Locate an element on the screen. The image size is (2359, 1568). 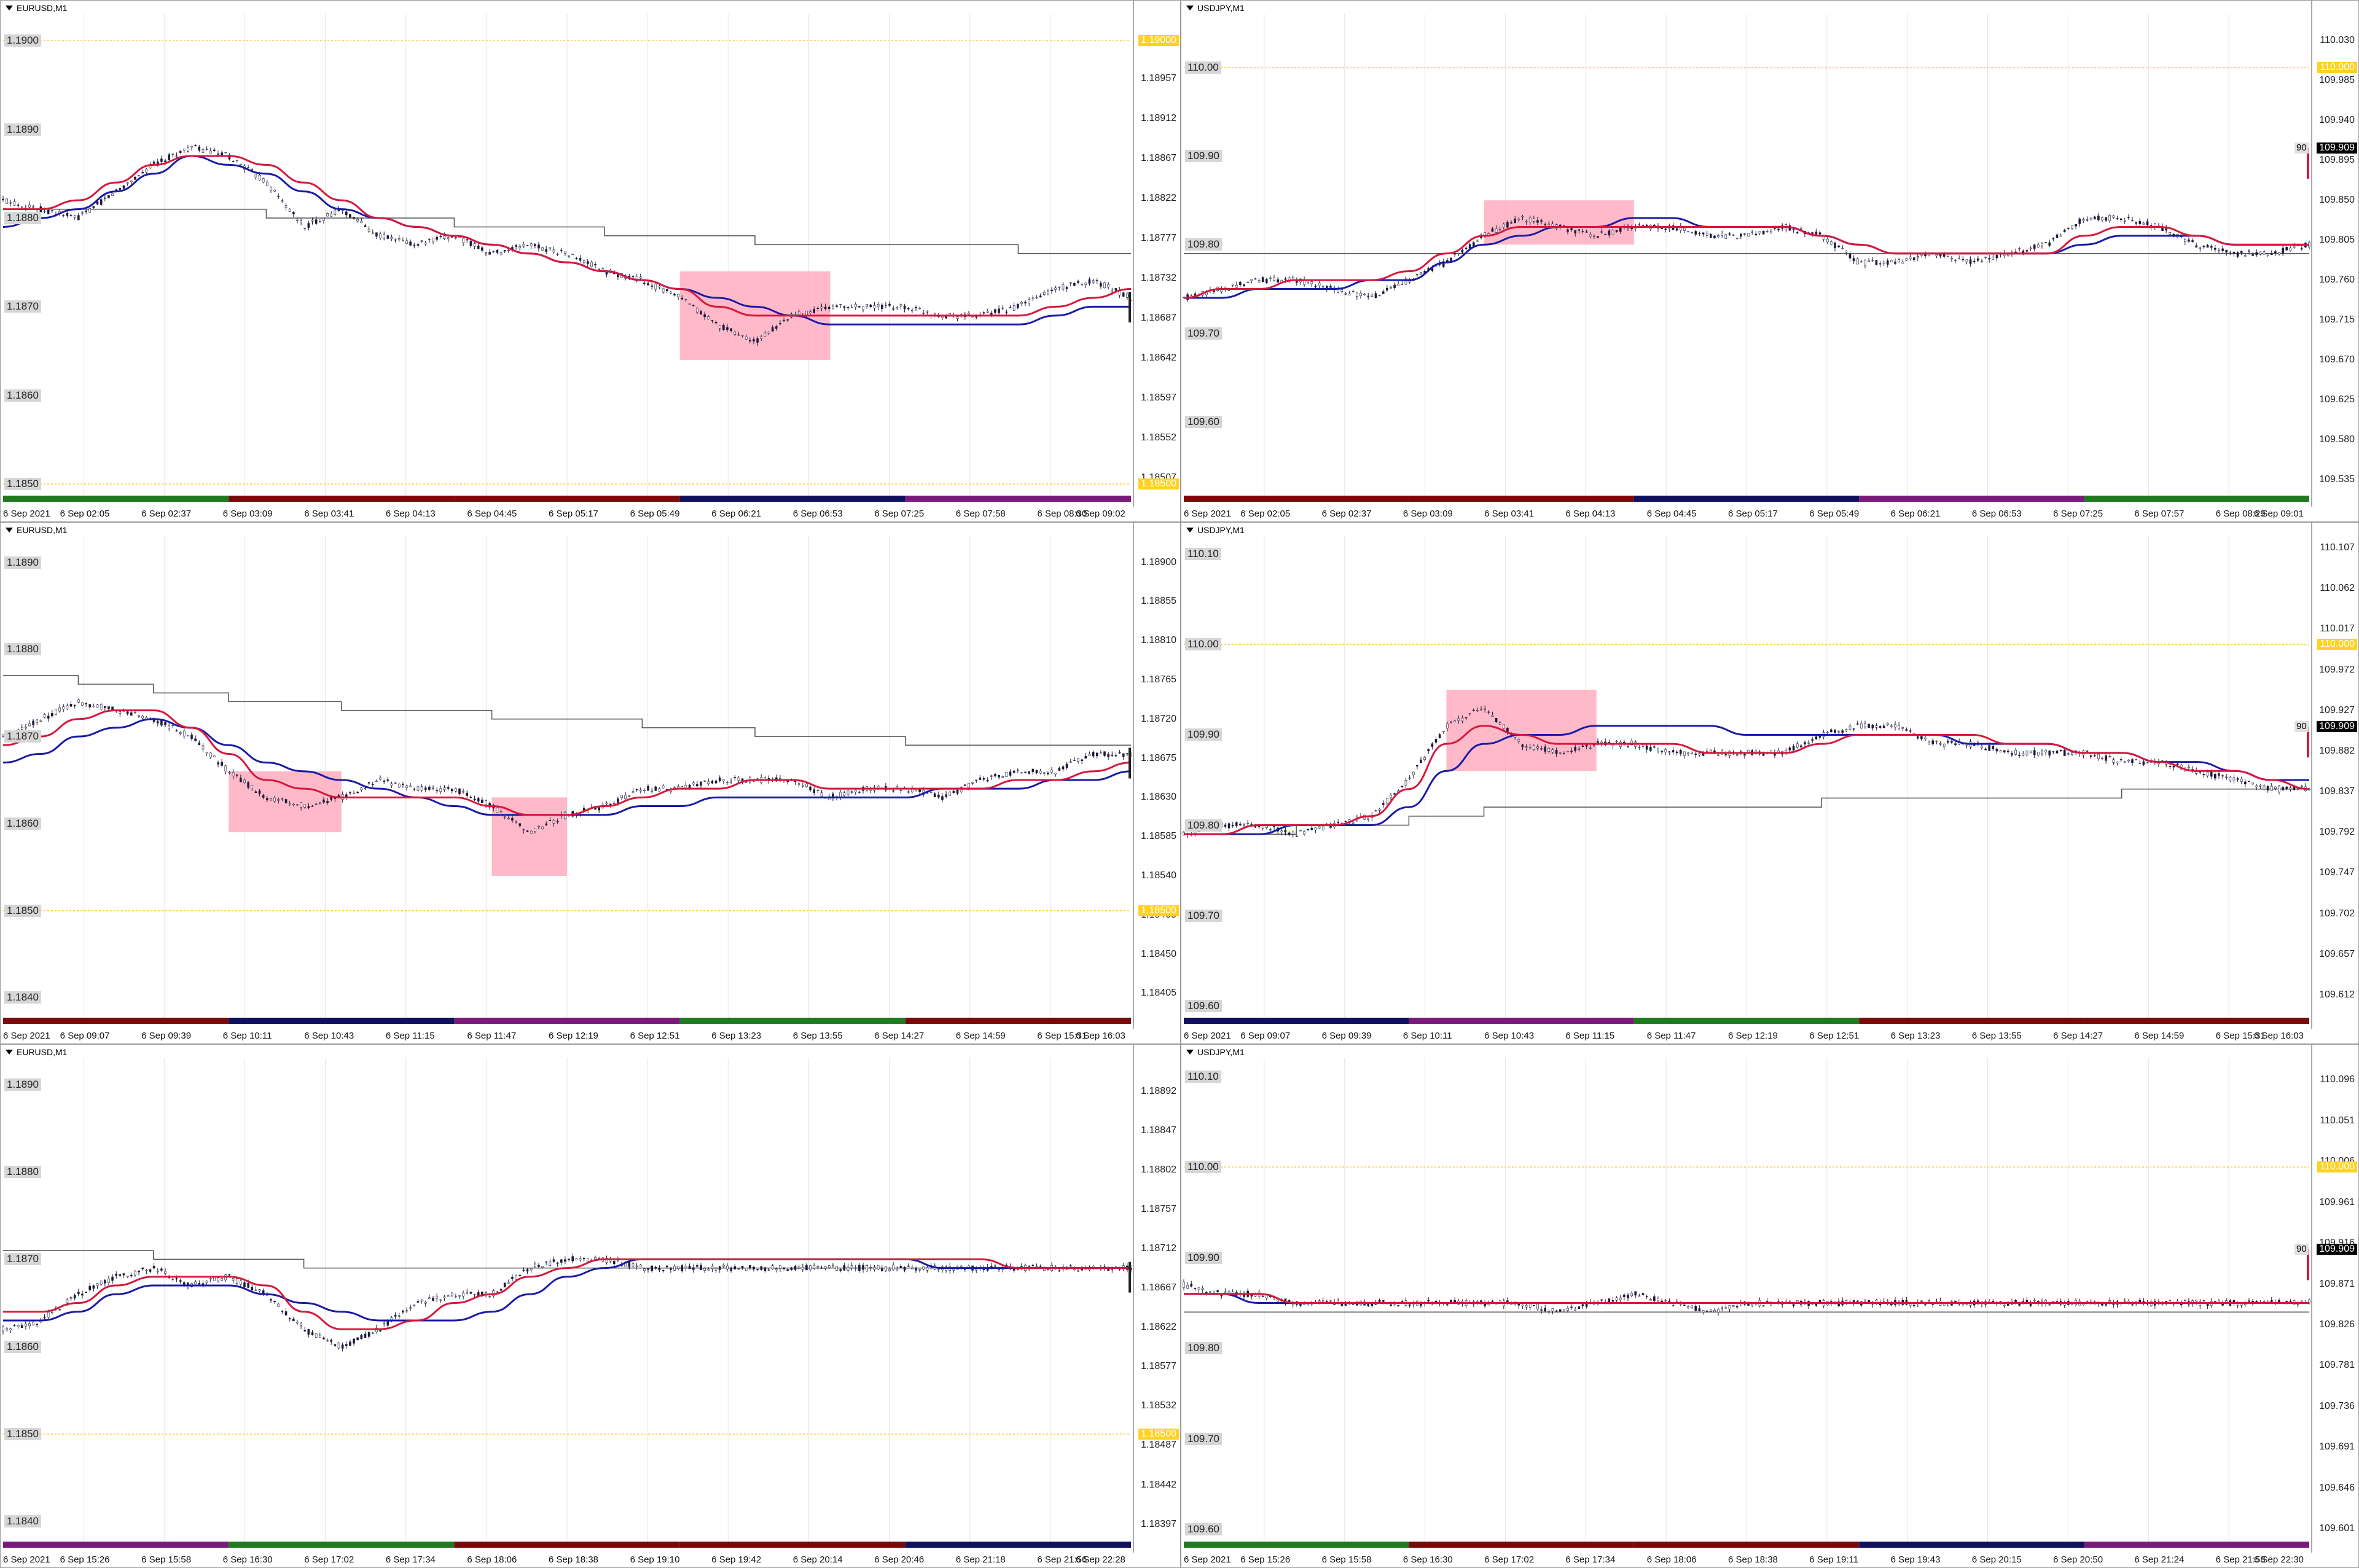
time-axis-label: 6 Sep 03:09 is located at coordinates (248, 514).